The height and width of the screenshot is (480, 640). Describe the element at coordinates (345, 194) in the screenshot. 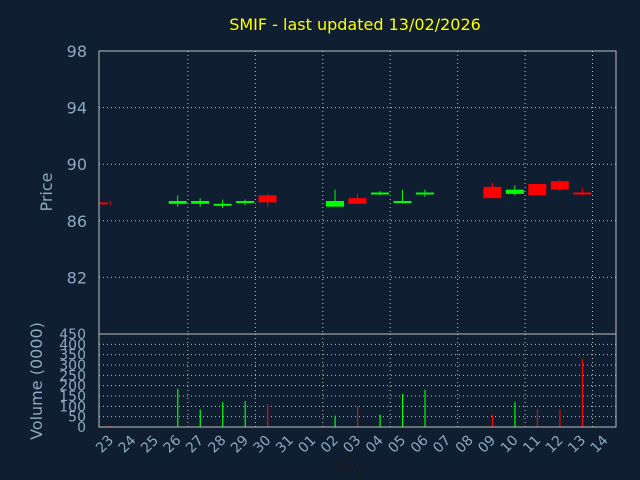

I see `price-candles` at that location.